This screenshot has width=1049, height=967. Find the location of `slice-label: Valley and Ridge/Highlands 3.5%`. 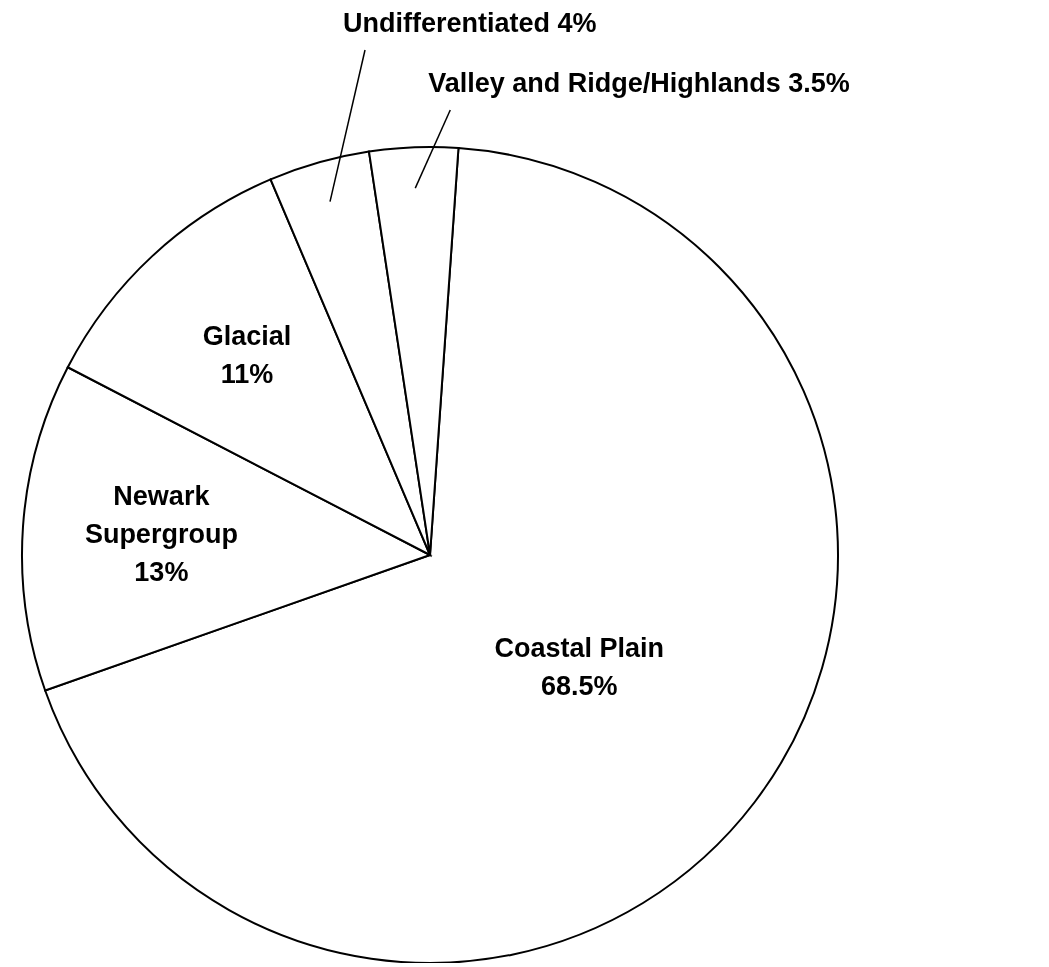

slice-label: Valley and Ridge/Highlands 3.5% is located at coordinates (639, 83).